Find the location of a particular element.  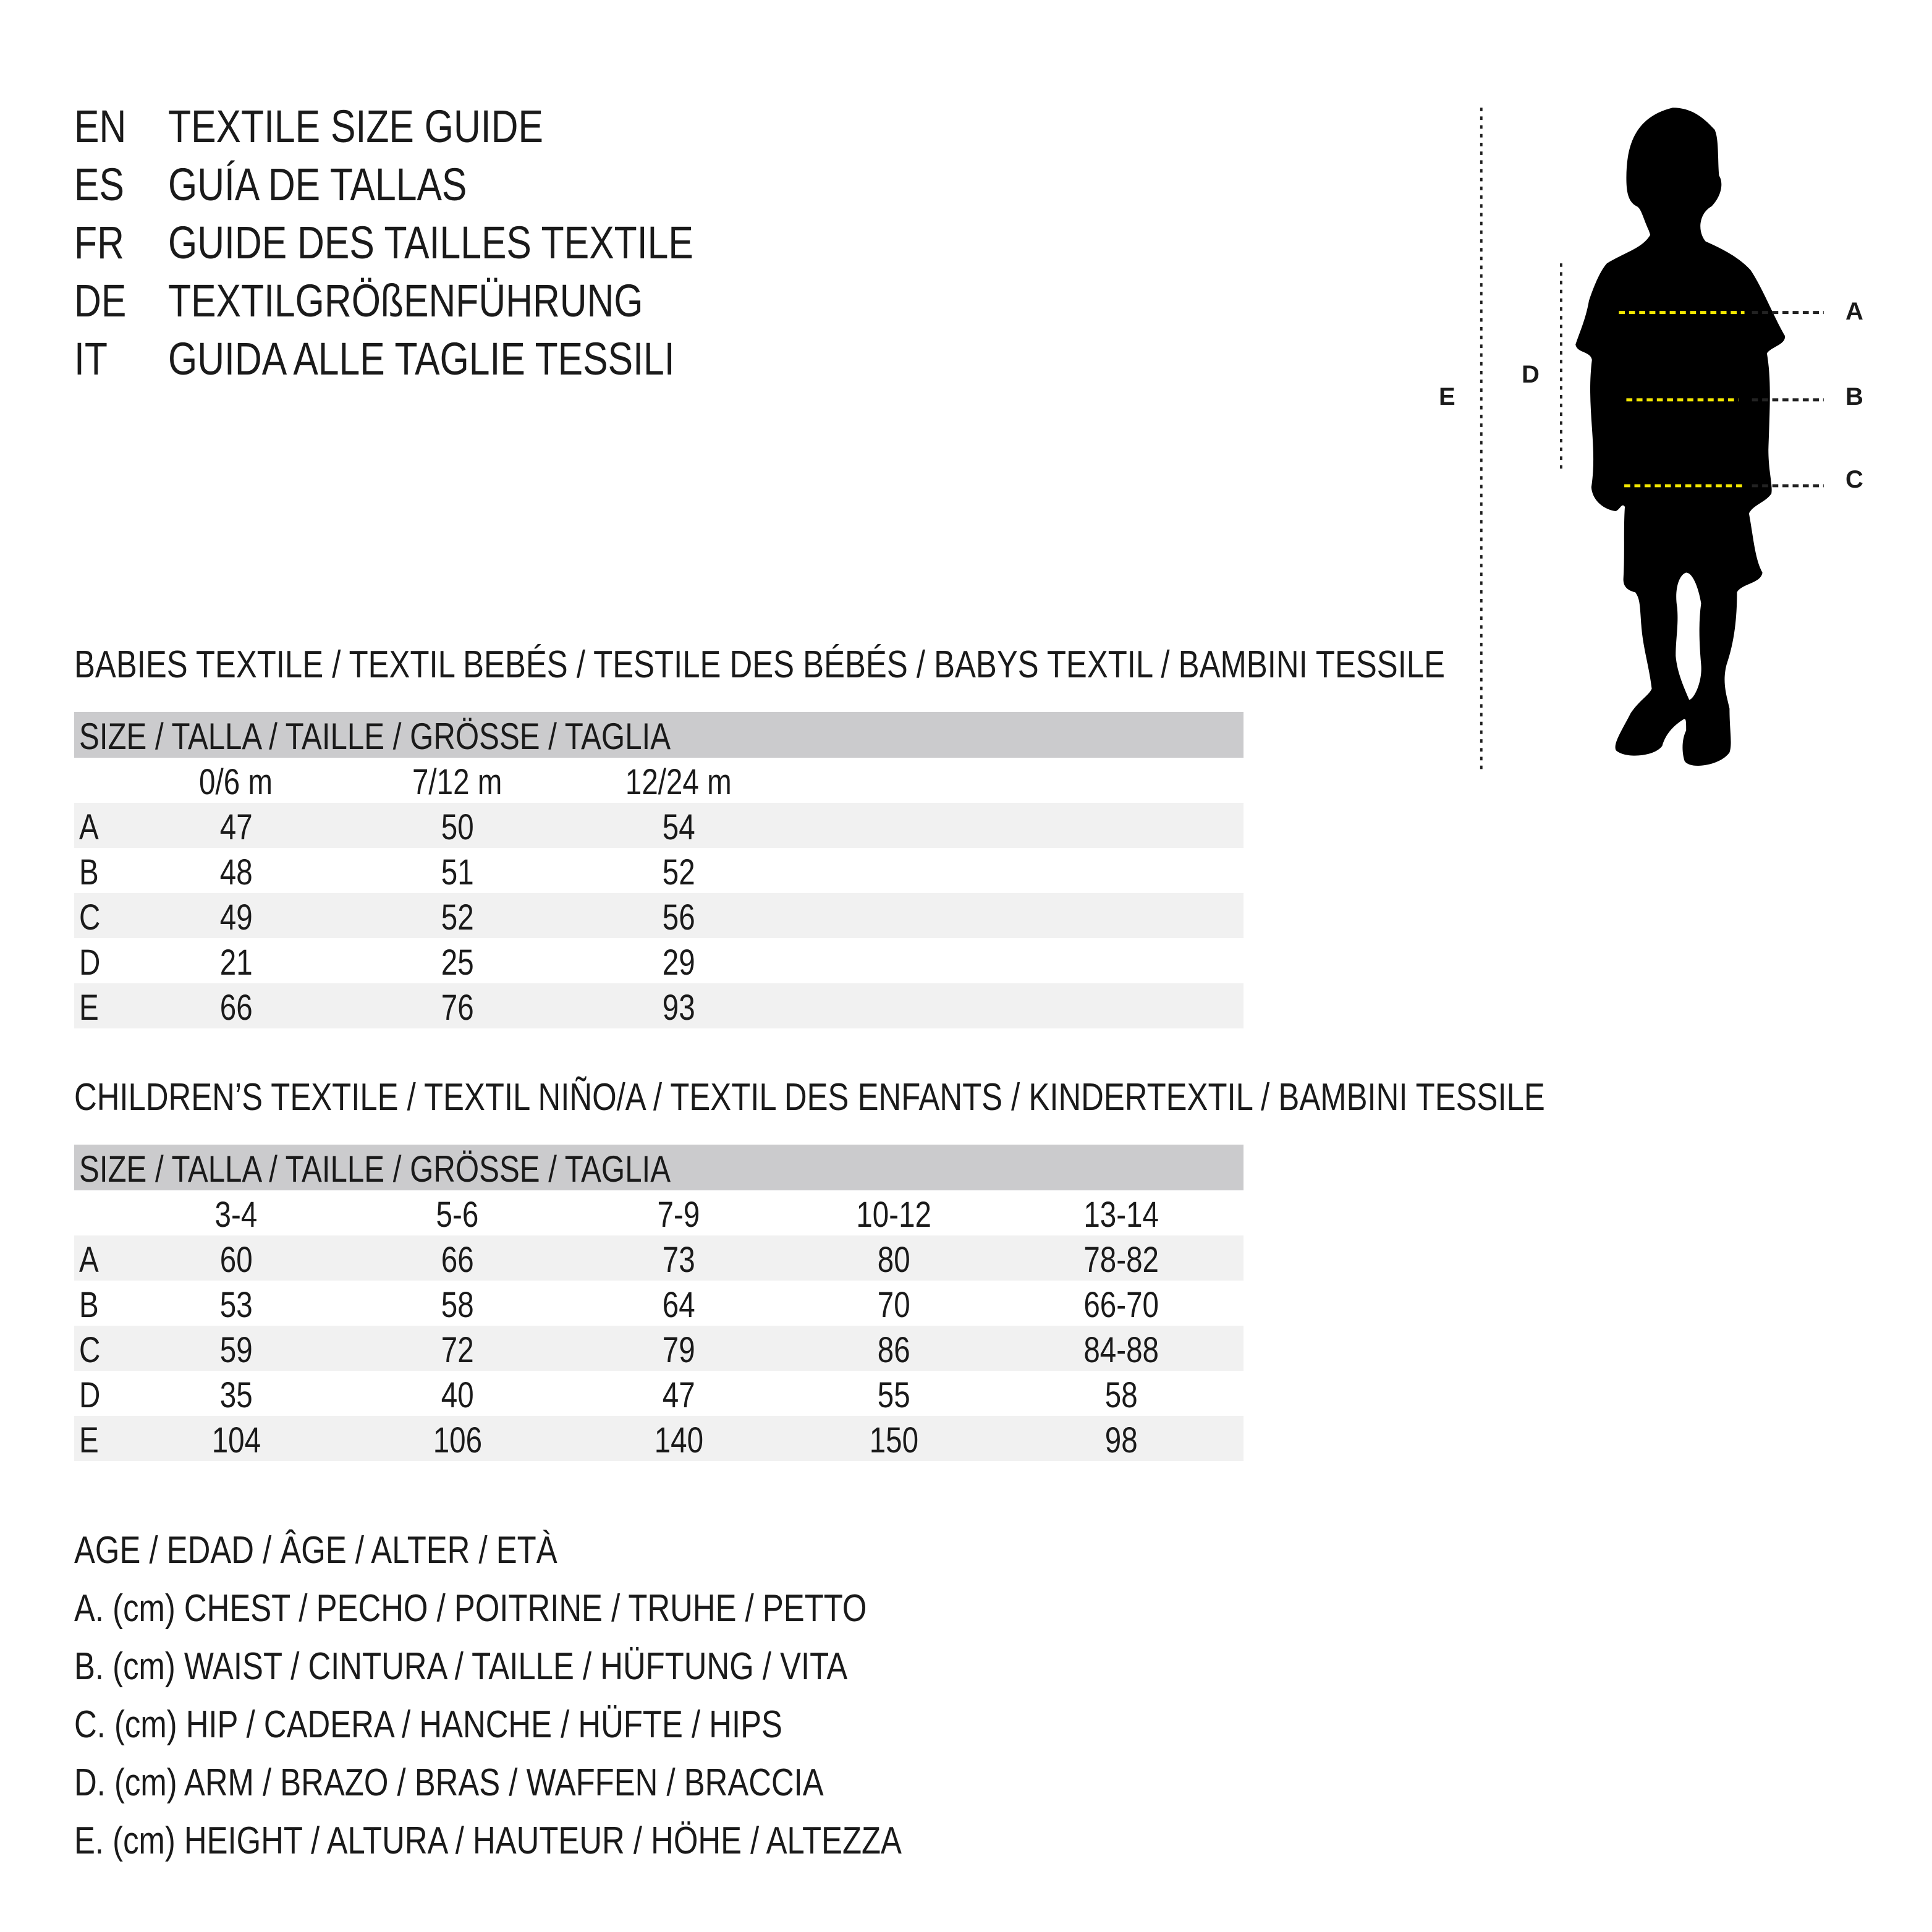

table-cell: 40 is located at coordinates (457, 1395).